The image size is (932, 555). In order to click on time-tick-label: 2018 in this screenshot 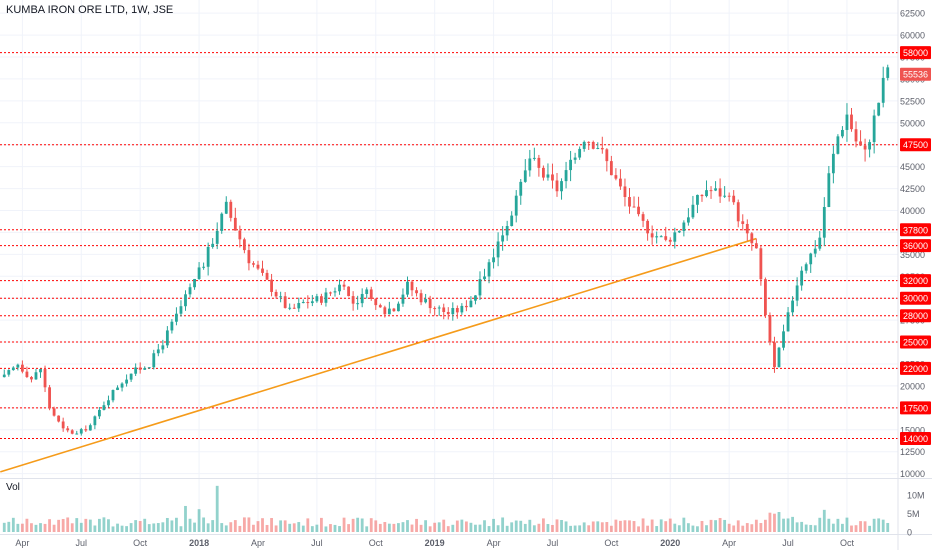, I will do `click(199, 543)`.